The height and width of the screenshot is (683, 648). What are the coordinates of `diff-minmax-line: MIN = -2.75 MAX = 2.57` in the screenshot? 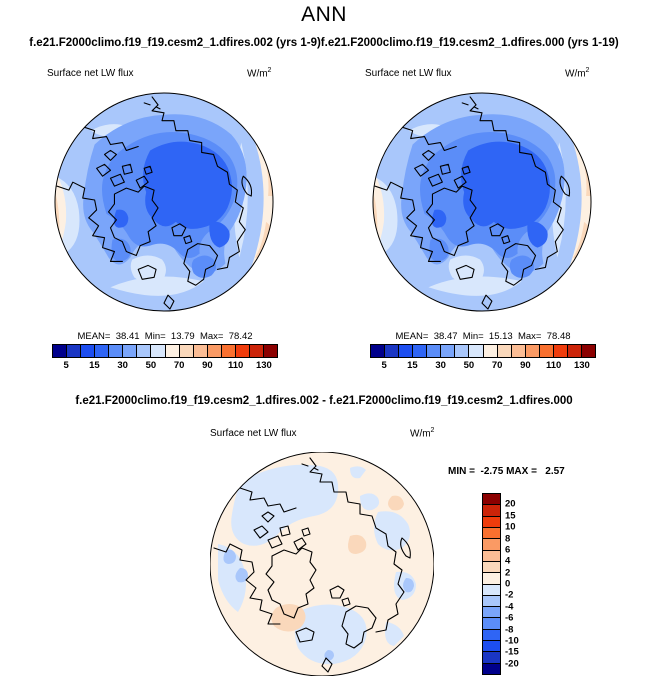 It's located at (506, 471).